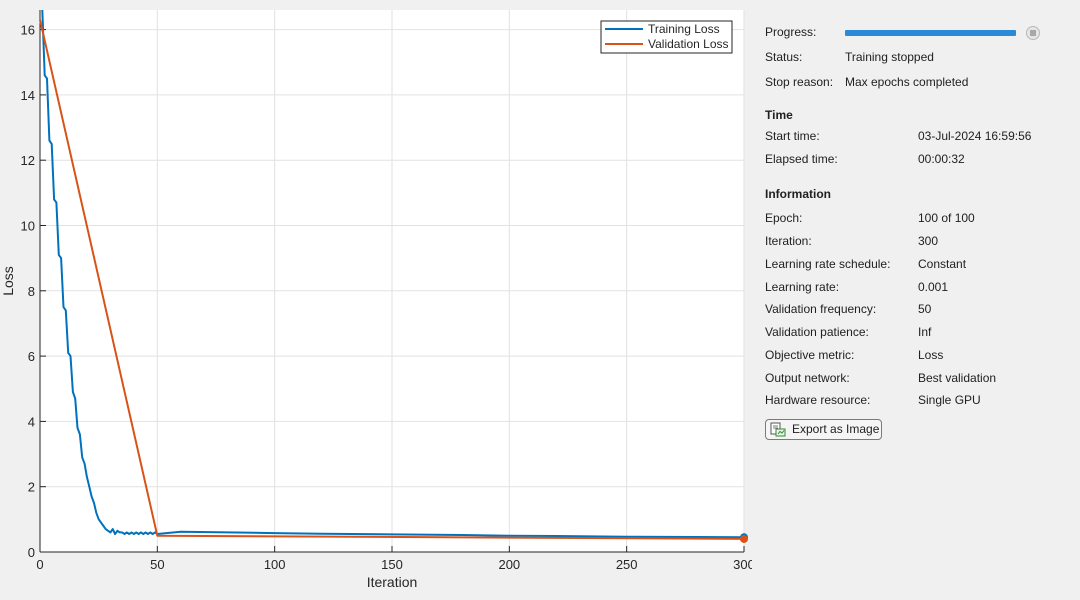 This screenshot has width=1080, height=600. Describe the element at coordinates (392, 564) in the screenshot. I see `x-tick-label: 150` at that location.